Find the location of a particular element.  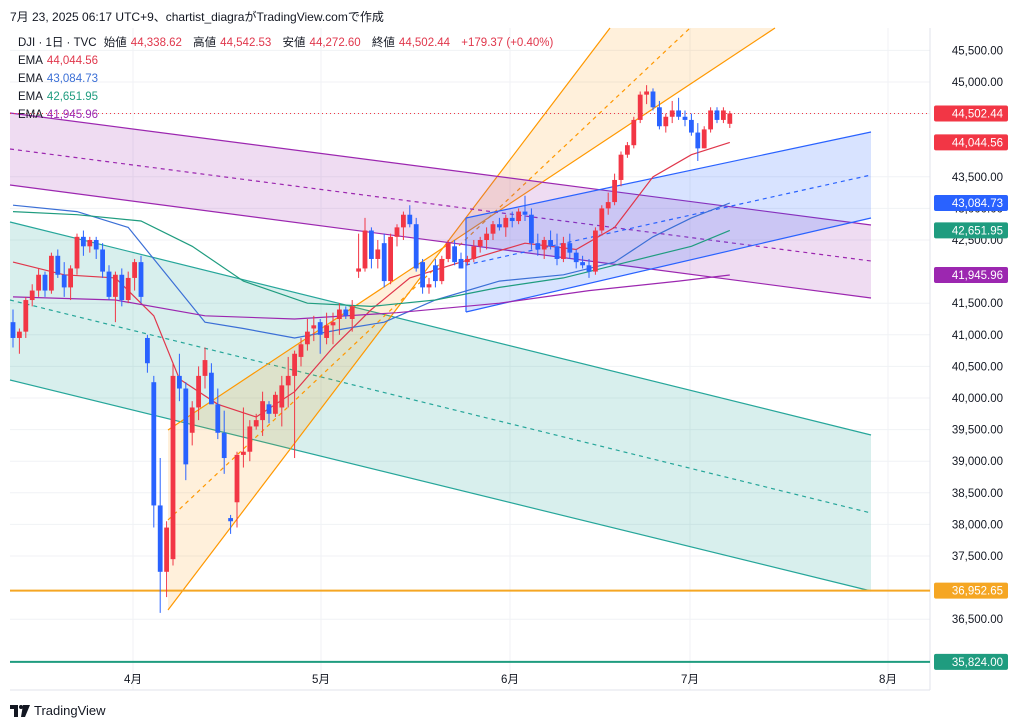

blue-channel-median is located at coordinates (668, 220).